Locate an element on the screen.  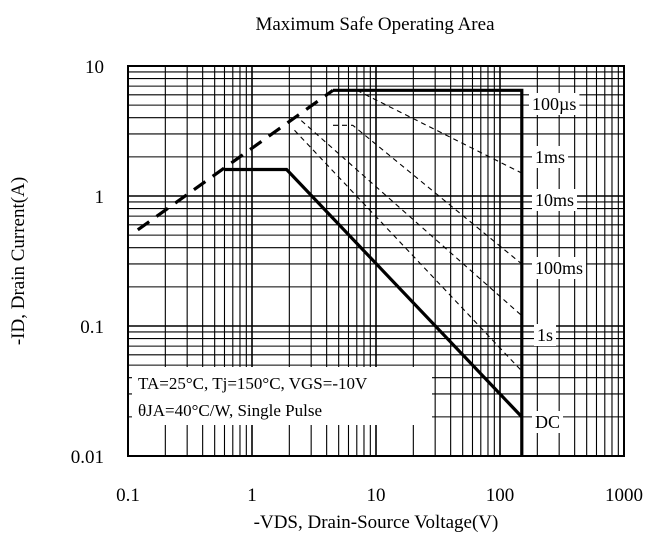
y-tick-0.01: 0.01 is located at coordinates (87, 457).